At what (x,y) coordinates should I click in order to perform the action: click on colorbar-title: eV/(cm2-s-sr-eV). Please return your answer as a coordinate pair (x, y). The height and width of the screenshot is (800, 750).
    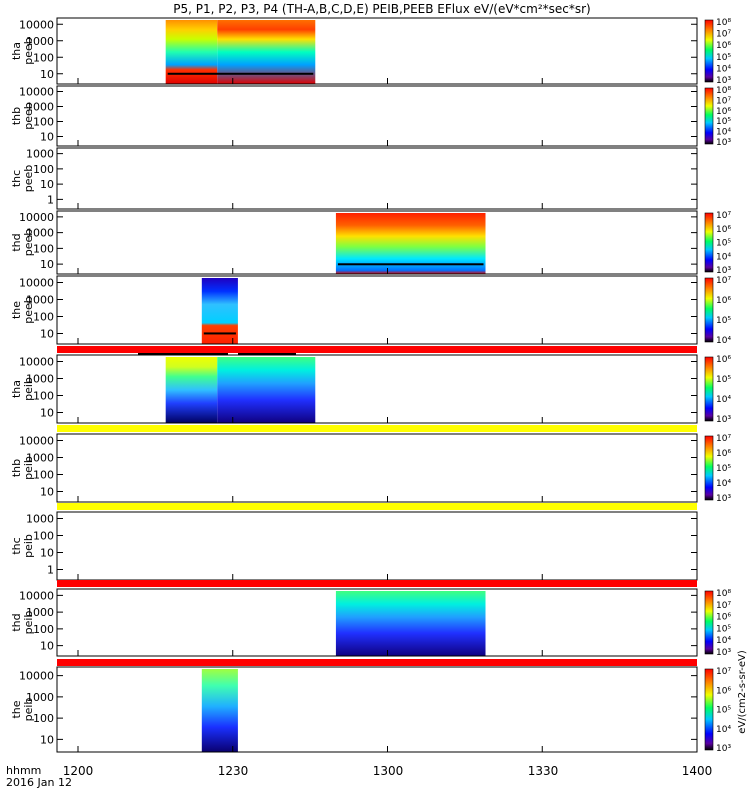
    Looking at the image, I should click on (742, 692).